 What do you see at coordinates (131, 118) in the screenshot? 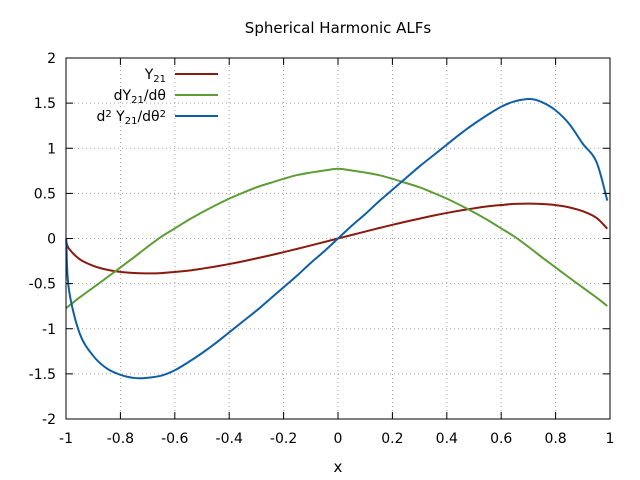
I see `legend-label: d2 Y21/dθ2` at bounding box center [131, 118].